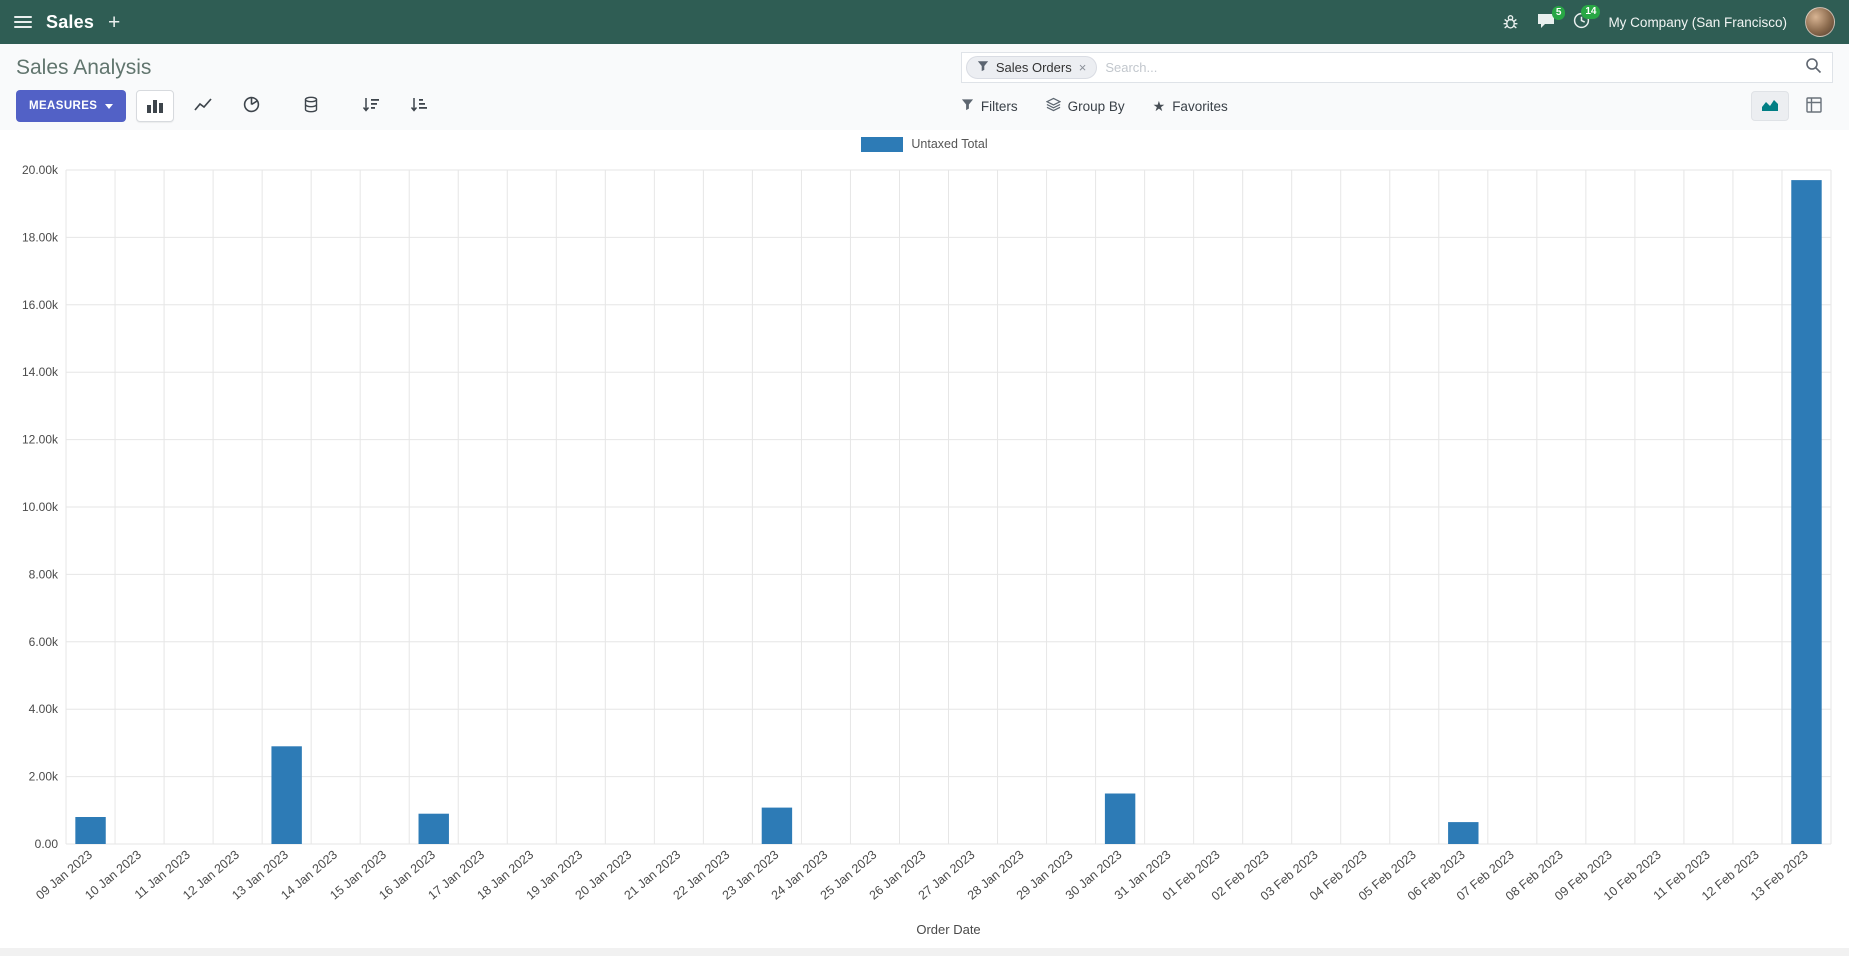  I want to click on bar-chart-icon, so click(155, 106).